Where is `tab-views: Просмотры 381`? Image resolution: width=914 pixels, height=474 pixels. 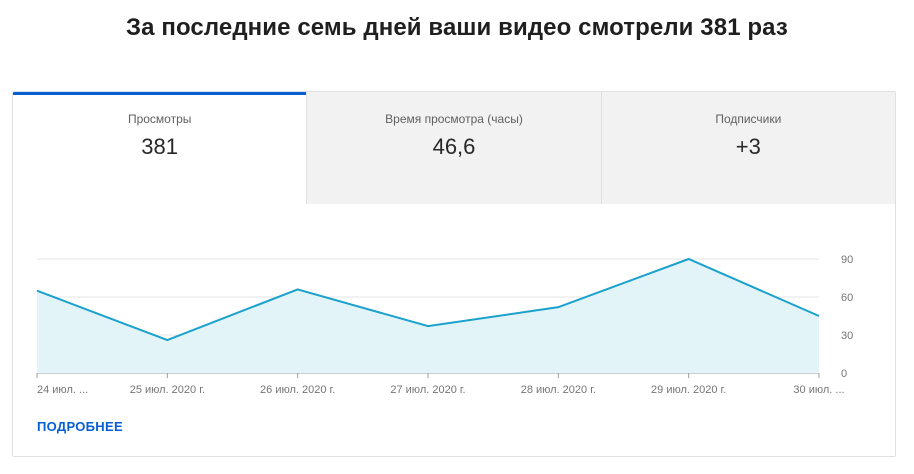
tab-views: Просмотры 381 is located at coordinates (160, 148).